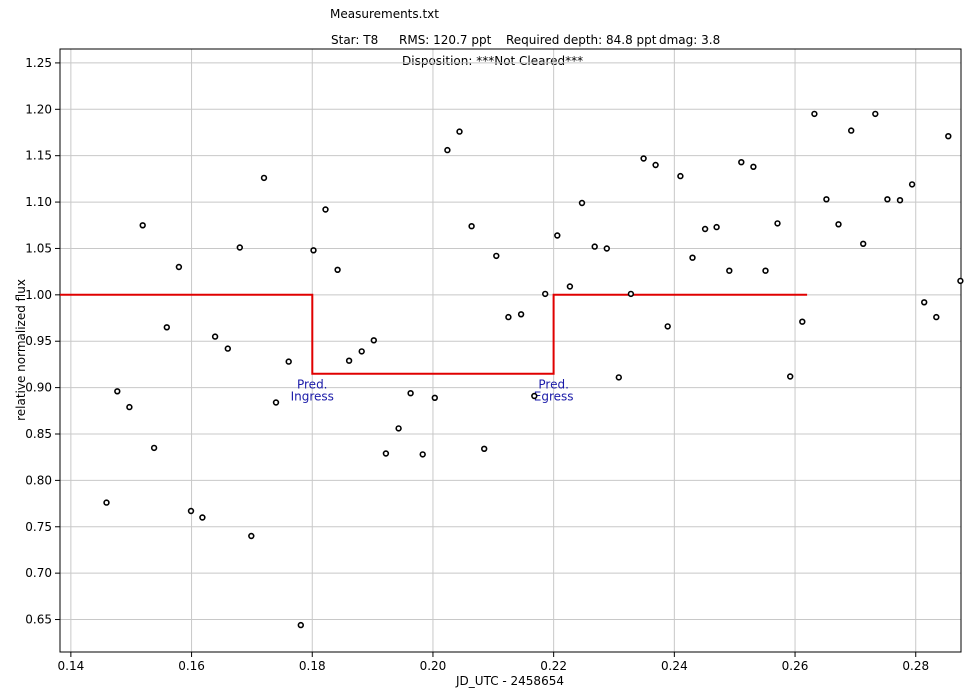 The height and width of the screenshot is (690, 978). I want to click on y-tick-label: 0.90, so click(38, 388).